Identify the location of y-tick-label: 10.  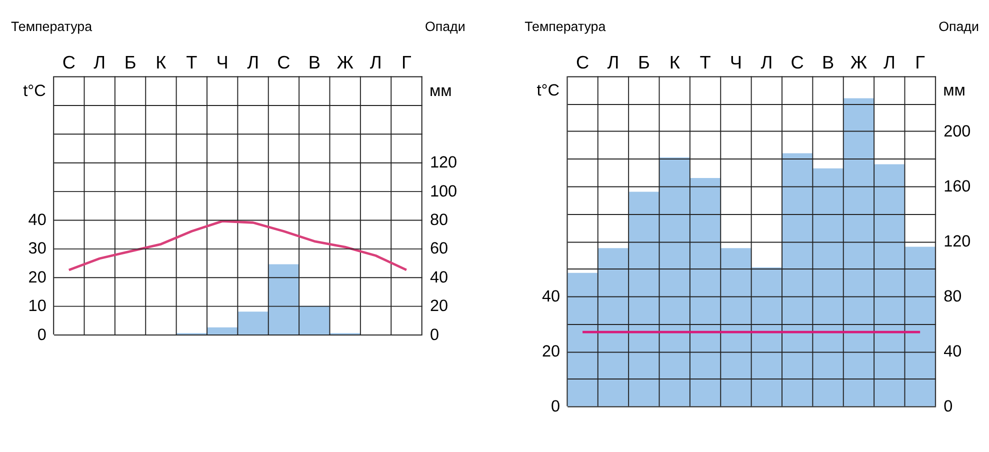
(37, 306).